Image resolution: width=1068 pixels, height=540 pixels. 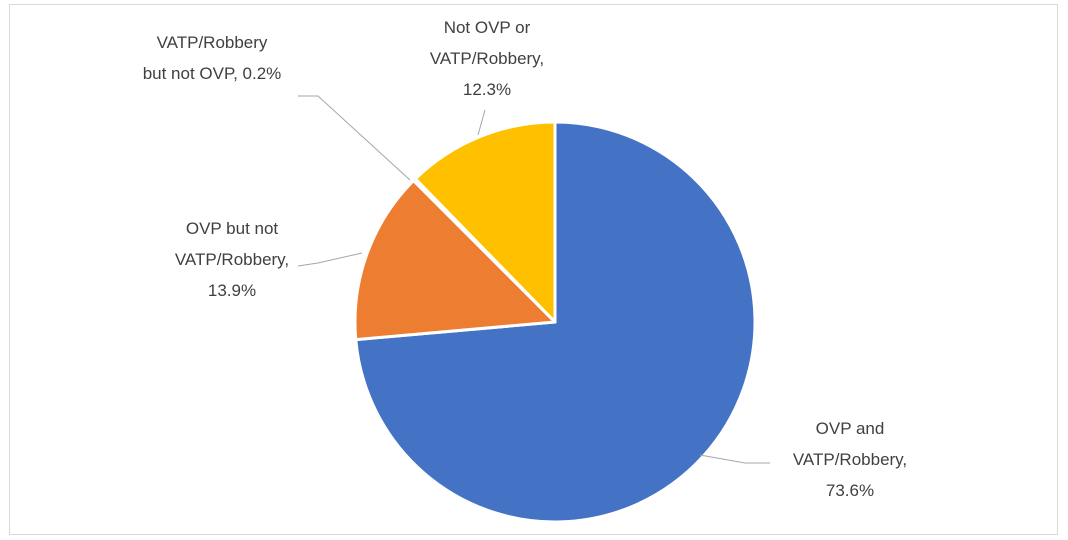 I want to click on data-label: Not OVP or VATP/Robbery, 12.3%, so click(x=487, y=58).